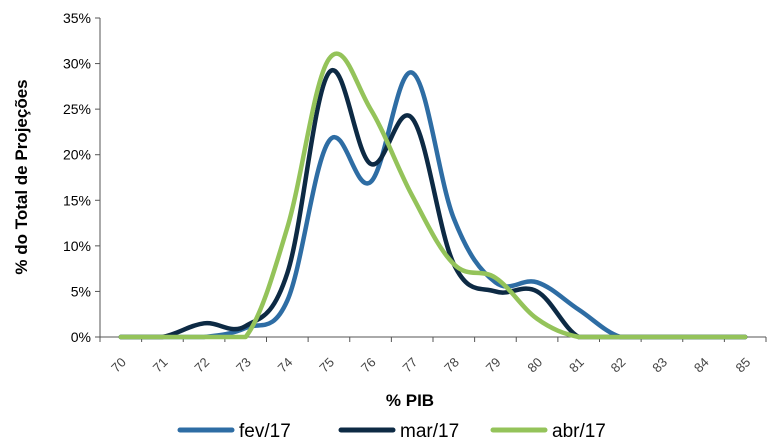 This screenshot has width=773, height=444. I want to click on x-tick-label: 70, so click(118, 365).